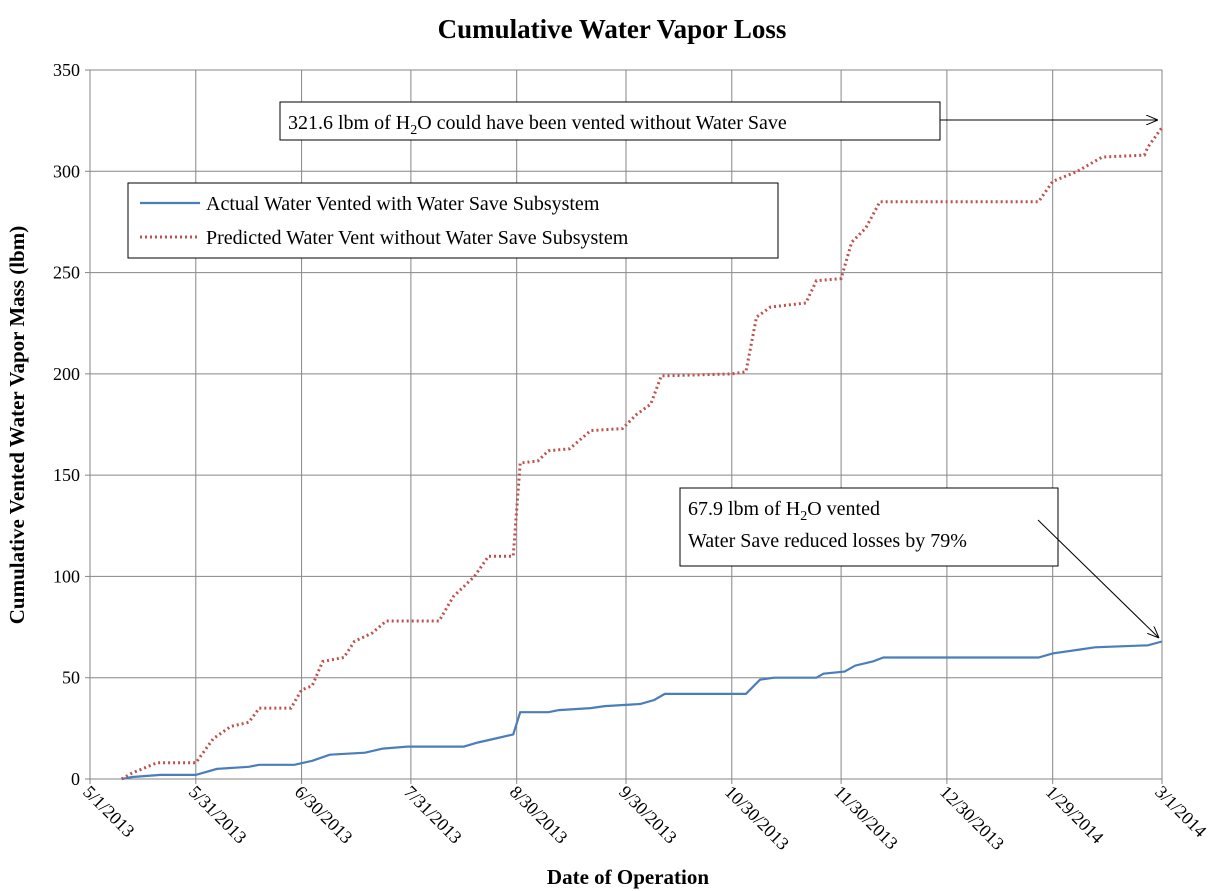 Image resolution: width=1224 pixels, height=891 pixels. I want to click on annotation-part: 67.9 lbm of H, so click(744, 509).